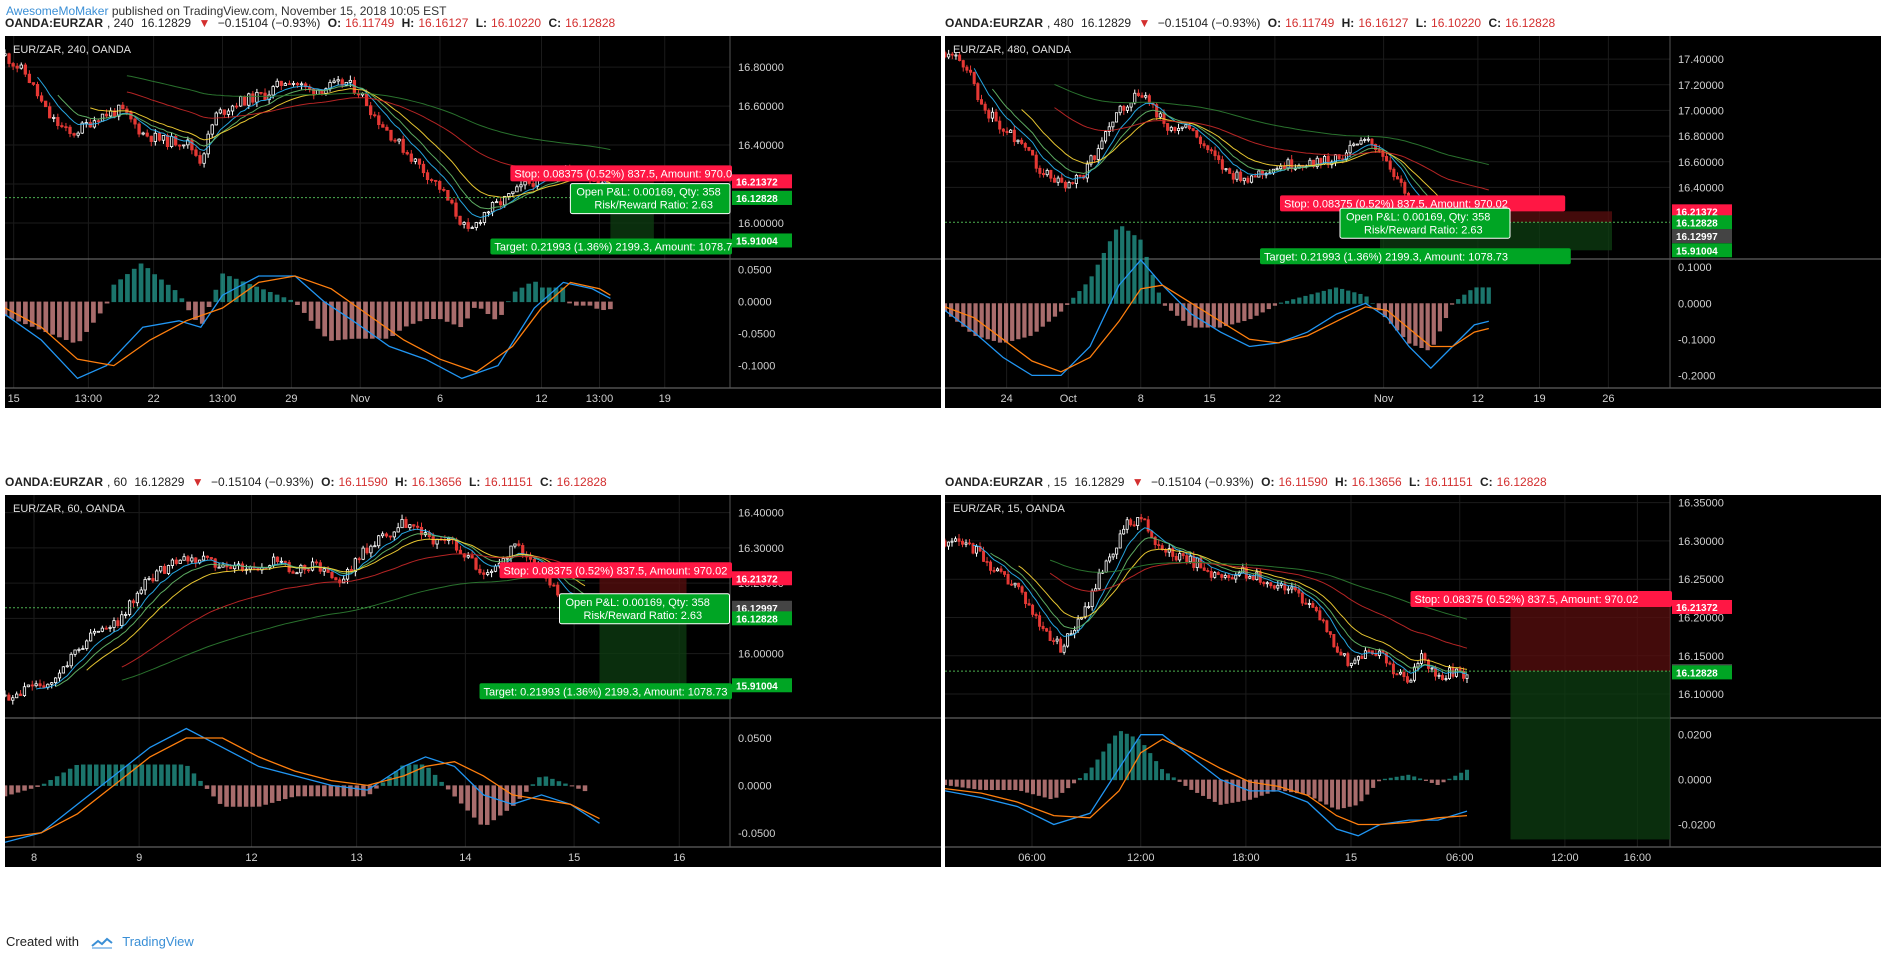  What do you see at coordinates (57, 11) in the screenshot?
I see `author-link: AwesomeMoMaker` at bounding box center [57, 11].